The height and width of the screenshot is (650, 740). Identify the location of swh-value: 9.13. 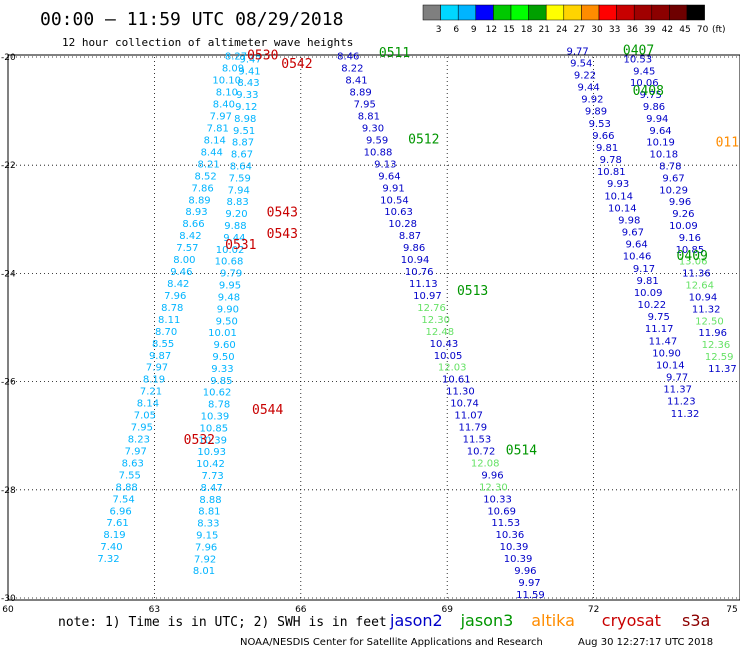
(385, 164).